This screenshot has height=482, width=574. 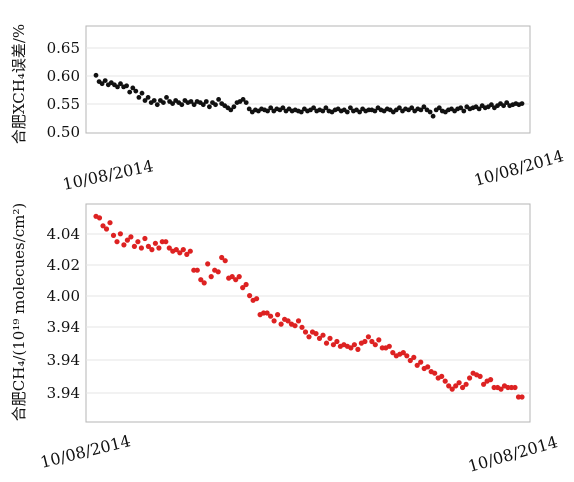 I want to click on top-y-tick-label: 0.65, so click(x=63, y=48).